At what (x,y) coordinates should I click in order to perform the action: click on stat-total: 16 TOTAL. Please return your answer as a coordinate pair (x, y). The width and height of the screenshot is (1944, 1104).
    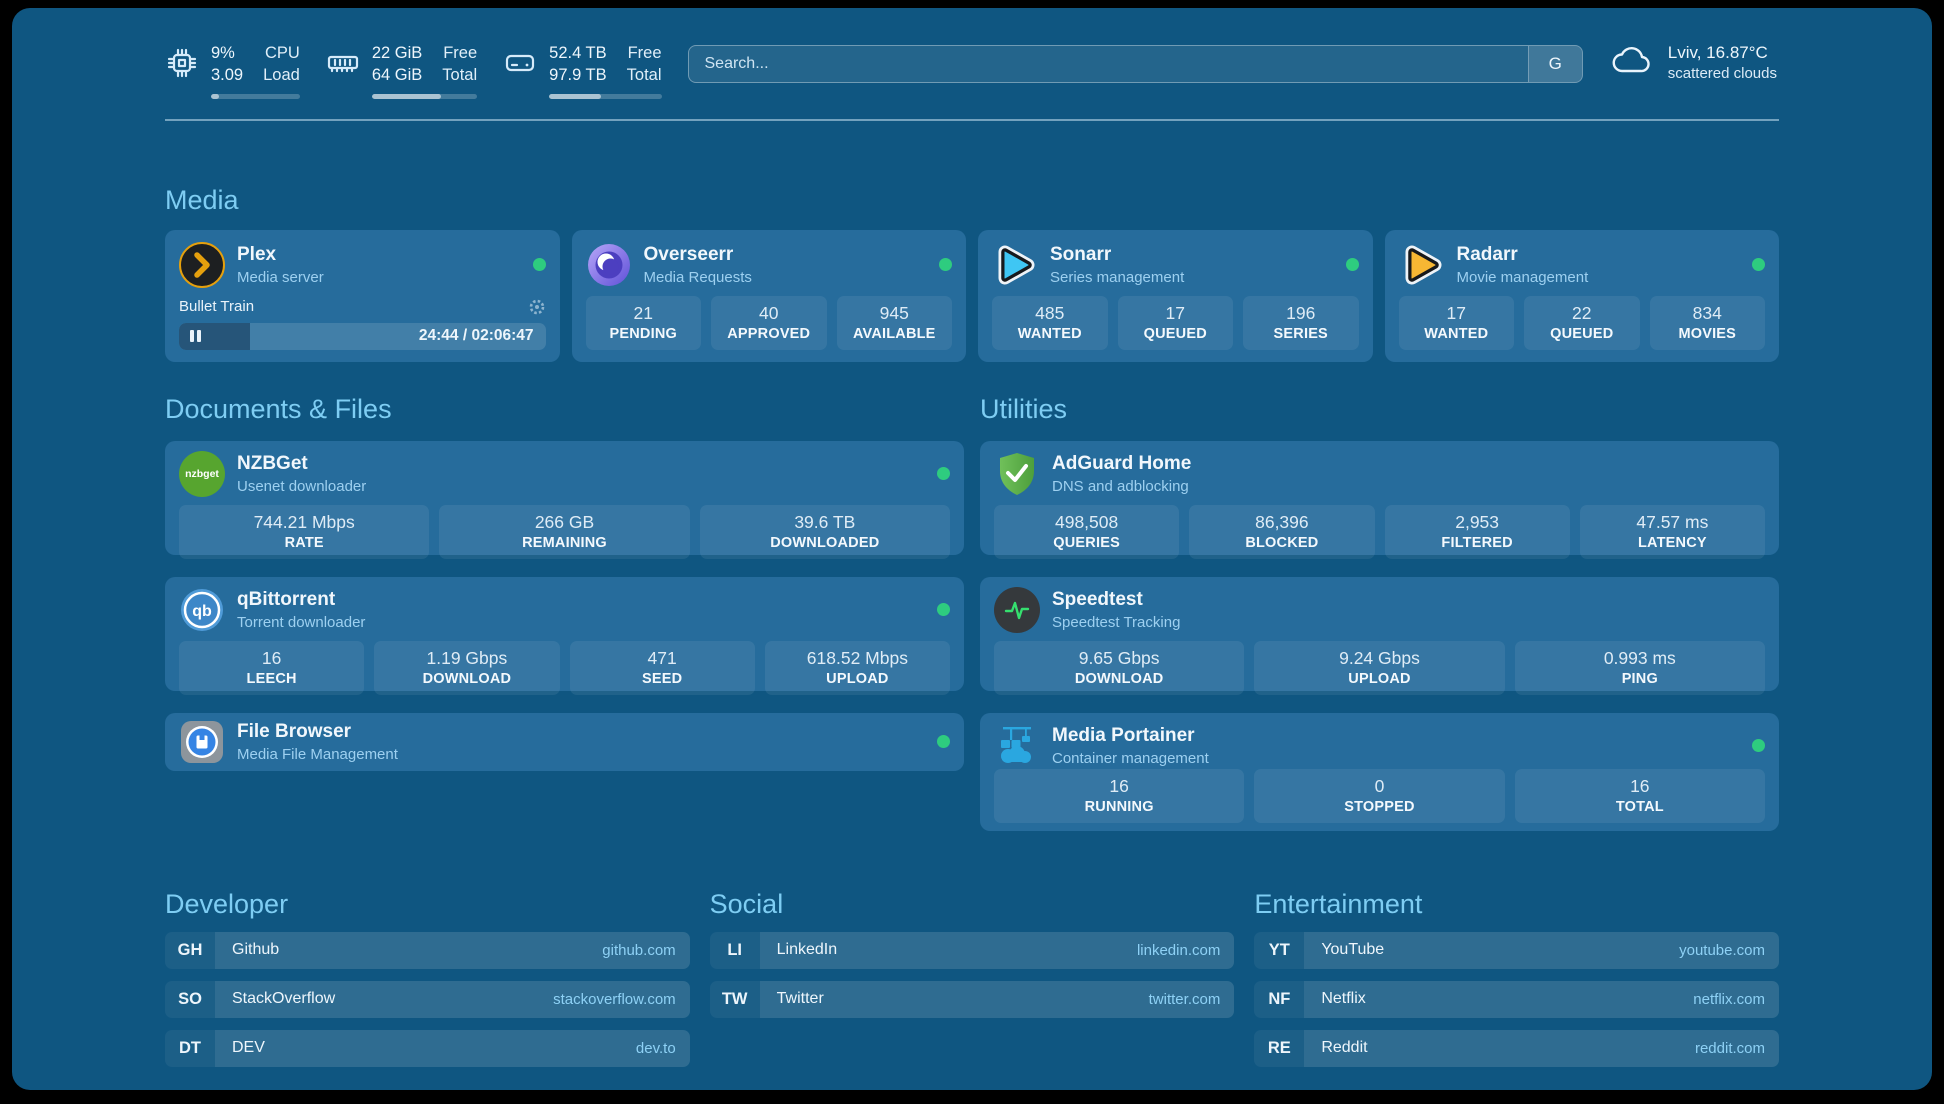
    Looking at the image, I should click on (1639, 795).